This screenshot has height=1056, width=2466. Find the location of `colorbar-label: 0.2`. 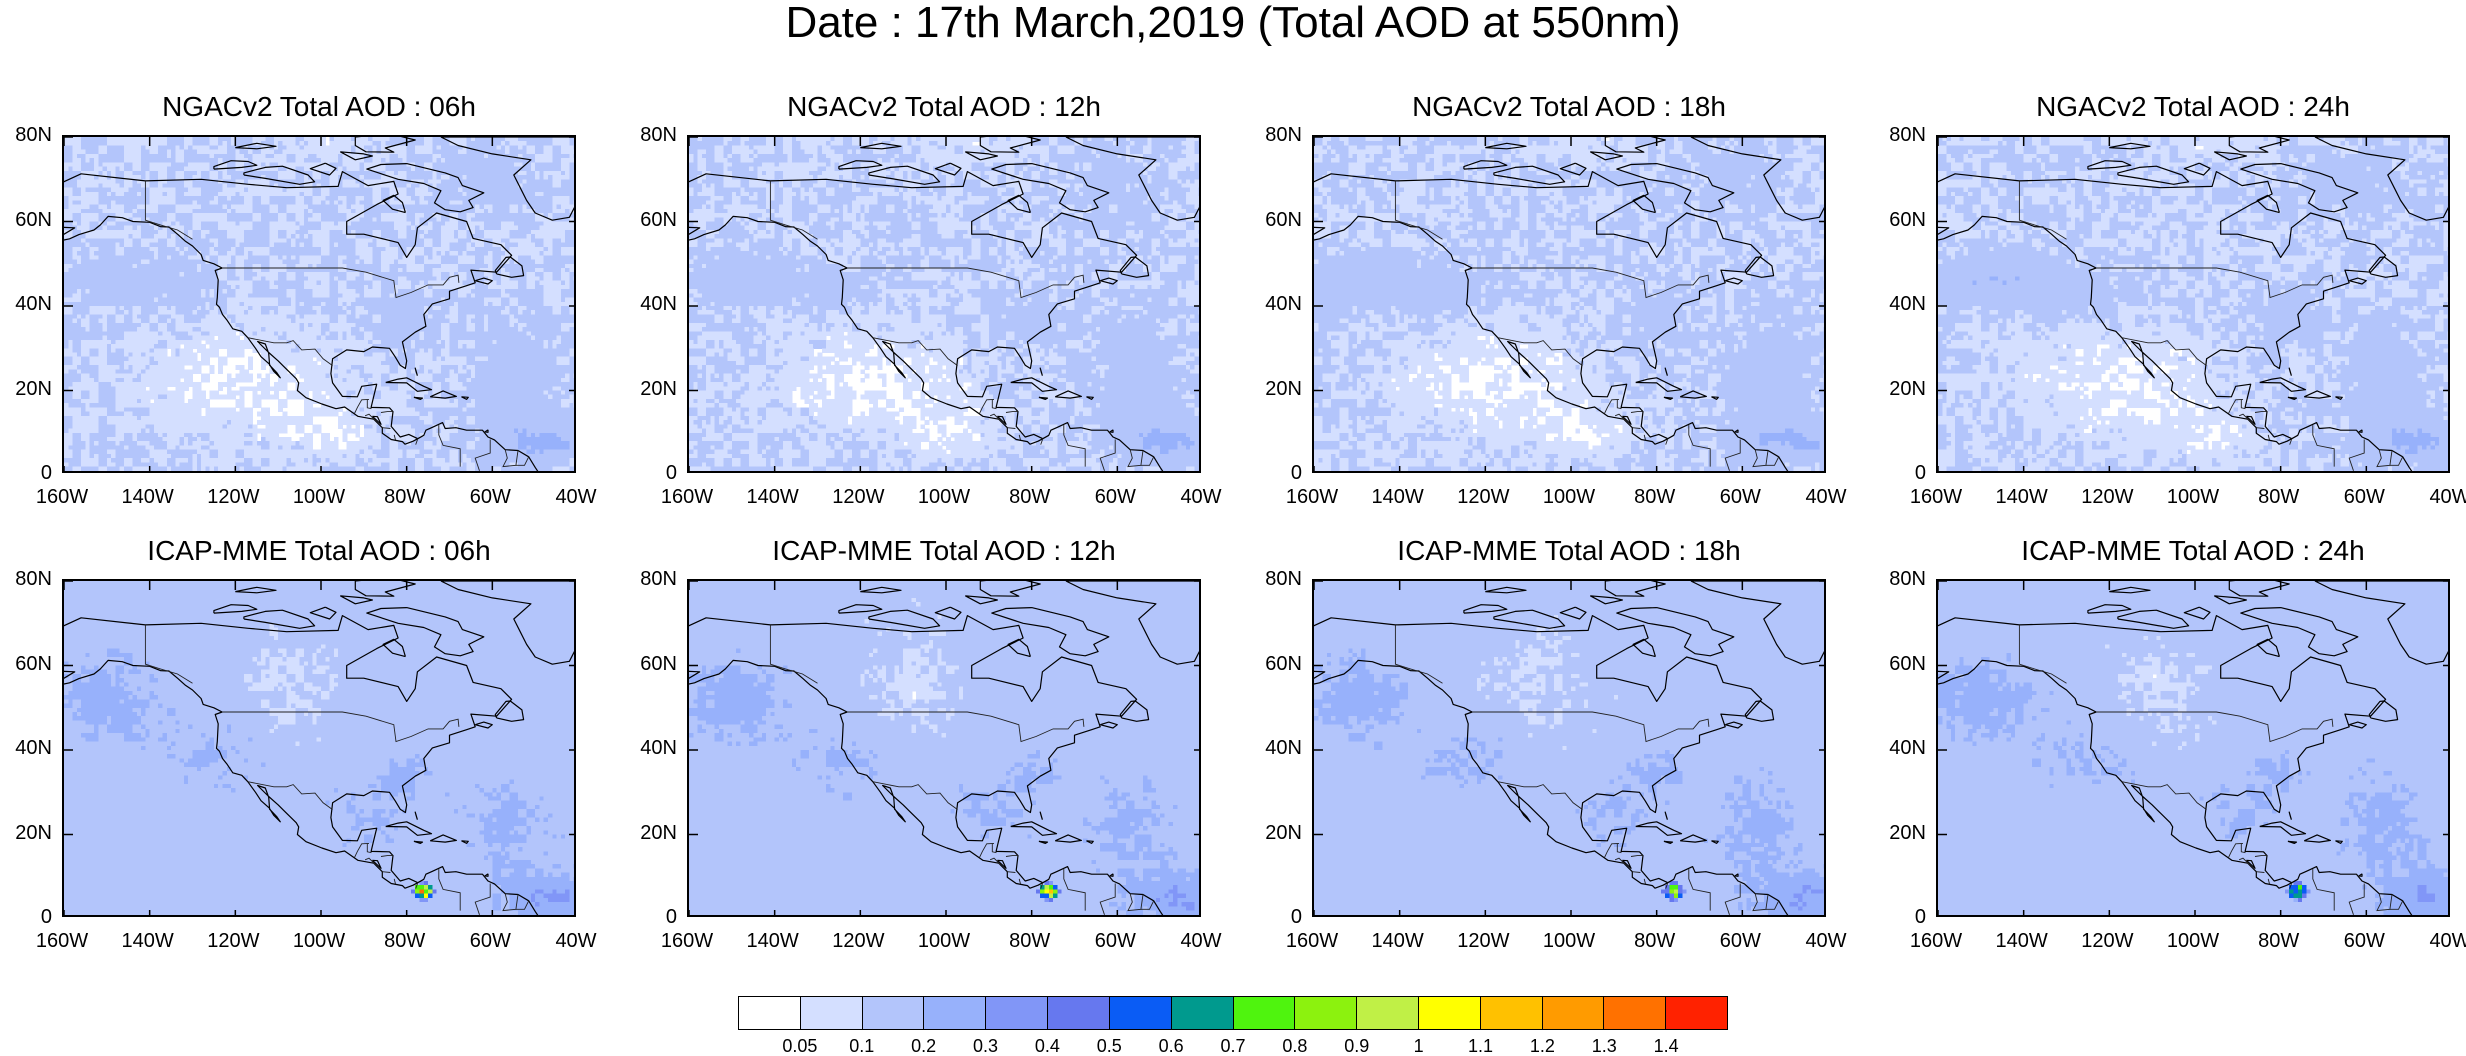

colorbar-label: 0.2 is located at coordinates (924, 1046).